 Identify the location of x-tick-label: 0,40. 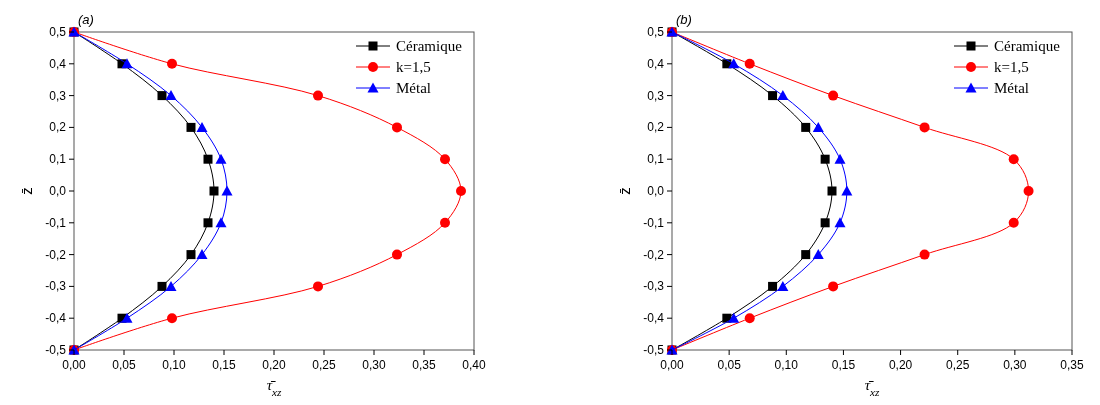
(474, 365).